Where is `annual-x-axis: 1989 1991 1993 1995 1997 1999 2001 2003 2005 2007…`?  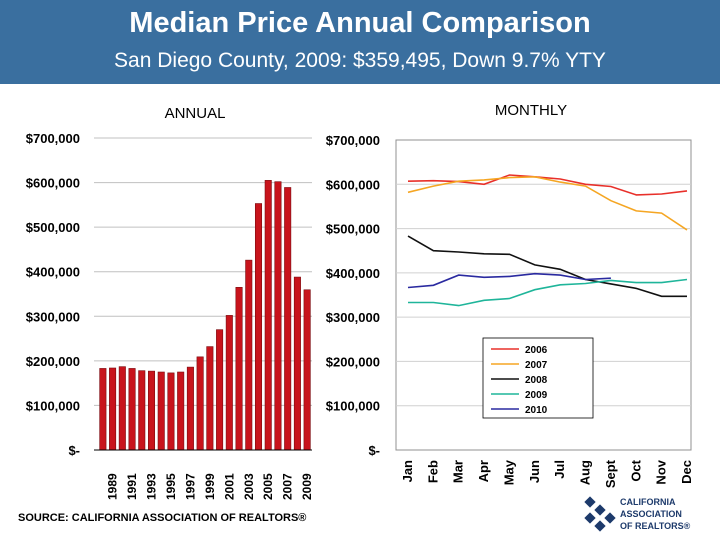
annual-x-axis: 1989 1991 1993 1995 1997 1999 2001 2003 2005 2007… is located at coordinates (210, 486).